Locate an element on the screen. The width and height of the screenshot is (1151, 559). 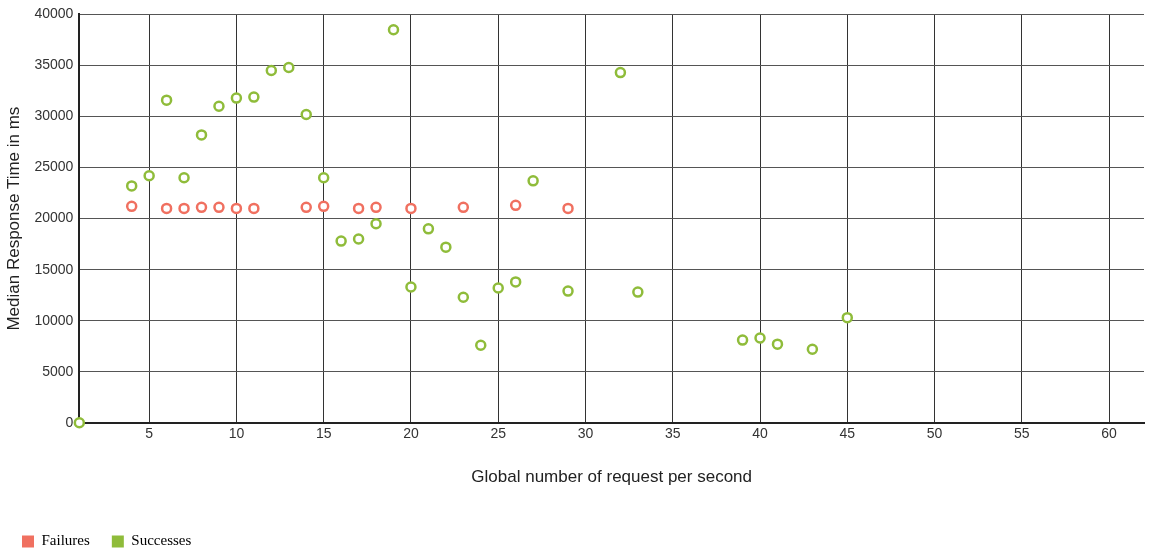
x-tick-label: 45 is located at coordinates (847, 433).